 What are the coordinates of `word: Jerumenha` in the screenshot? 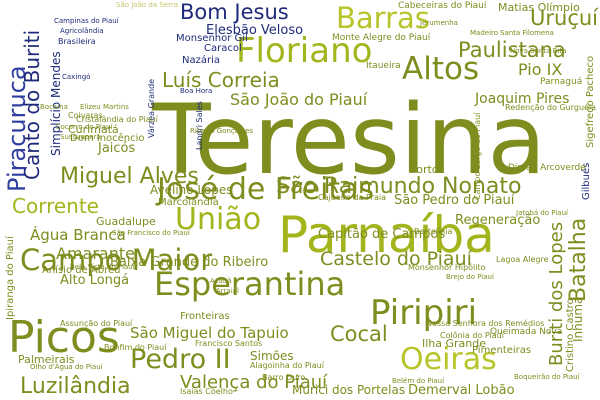 It's located at (439, 23).